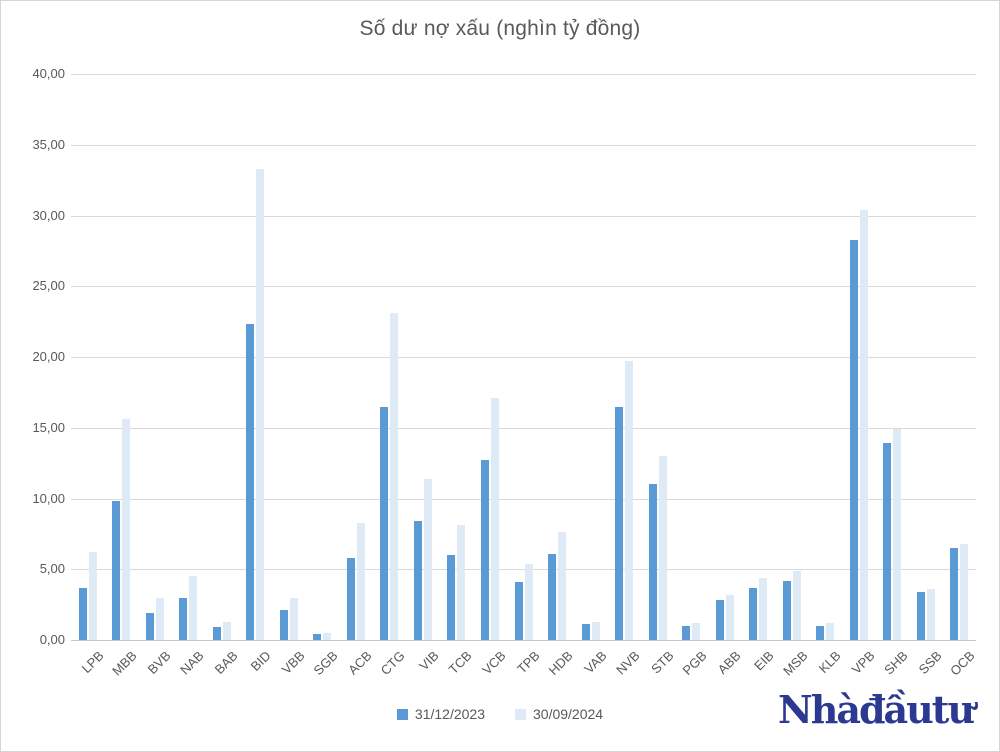  What do you see at coordinates (350, 598) in the screenshot?
I see `bar-ACB-31/12/2023` at bounding box center [350, 598].